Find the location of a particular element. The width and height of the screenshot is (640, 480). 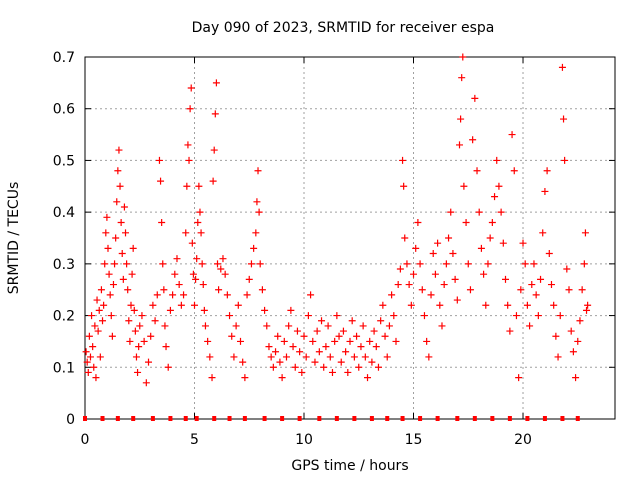

x-tick-label: 10 is located at coordinates (304, 440).